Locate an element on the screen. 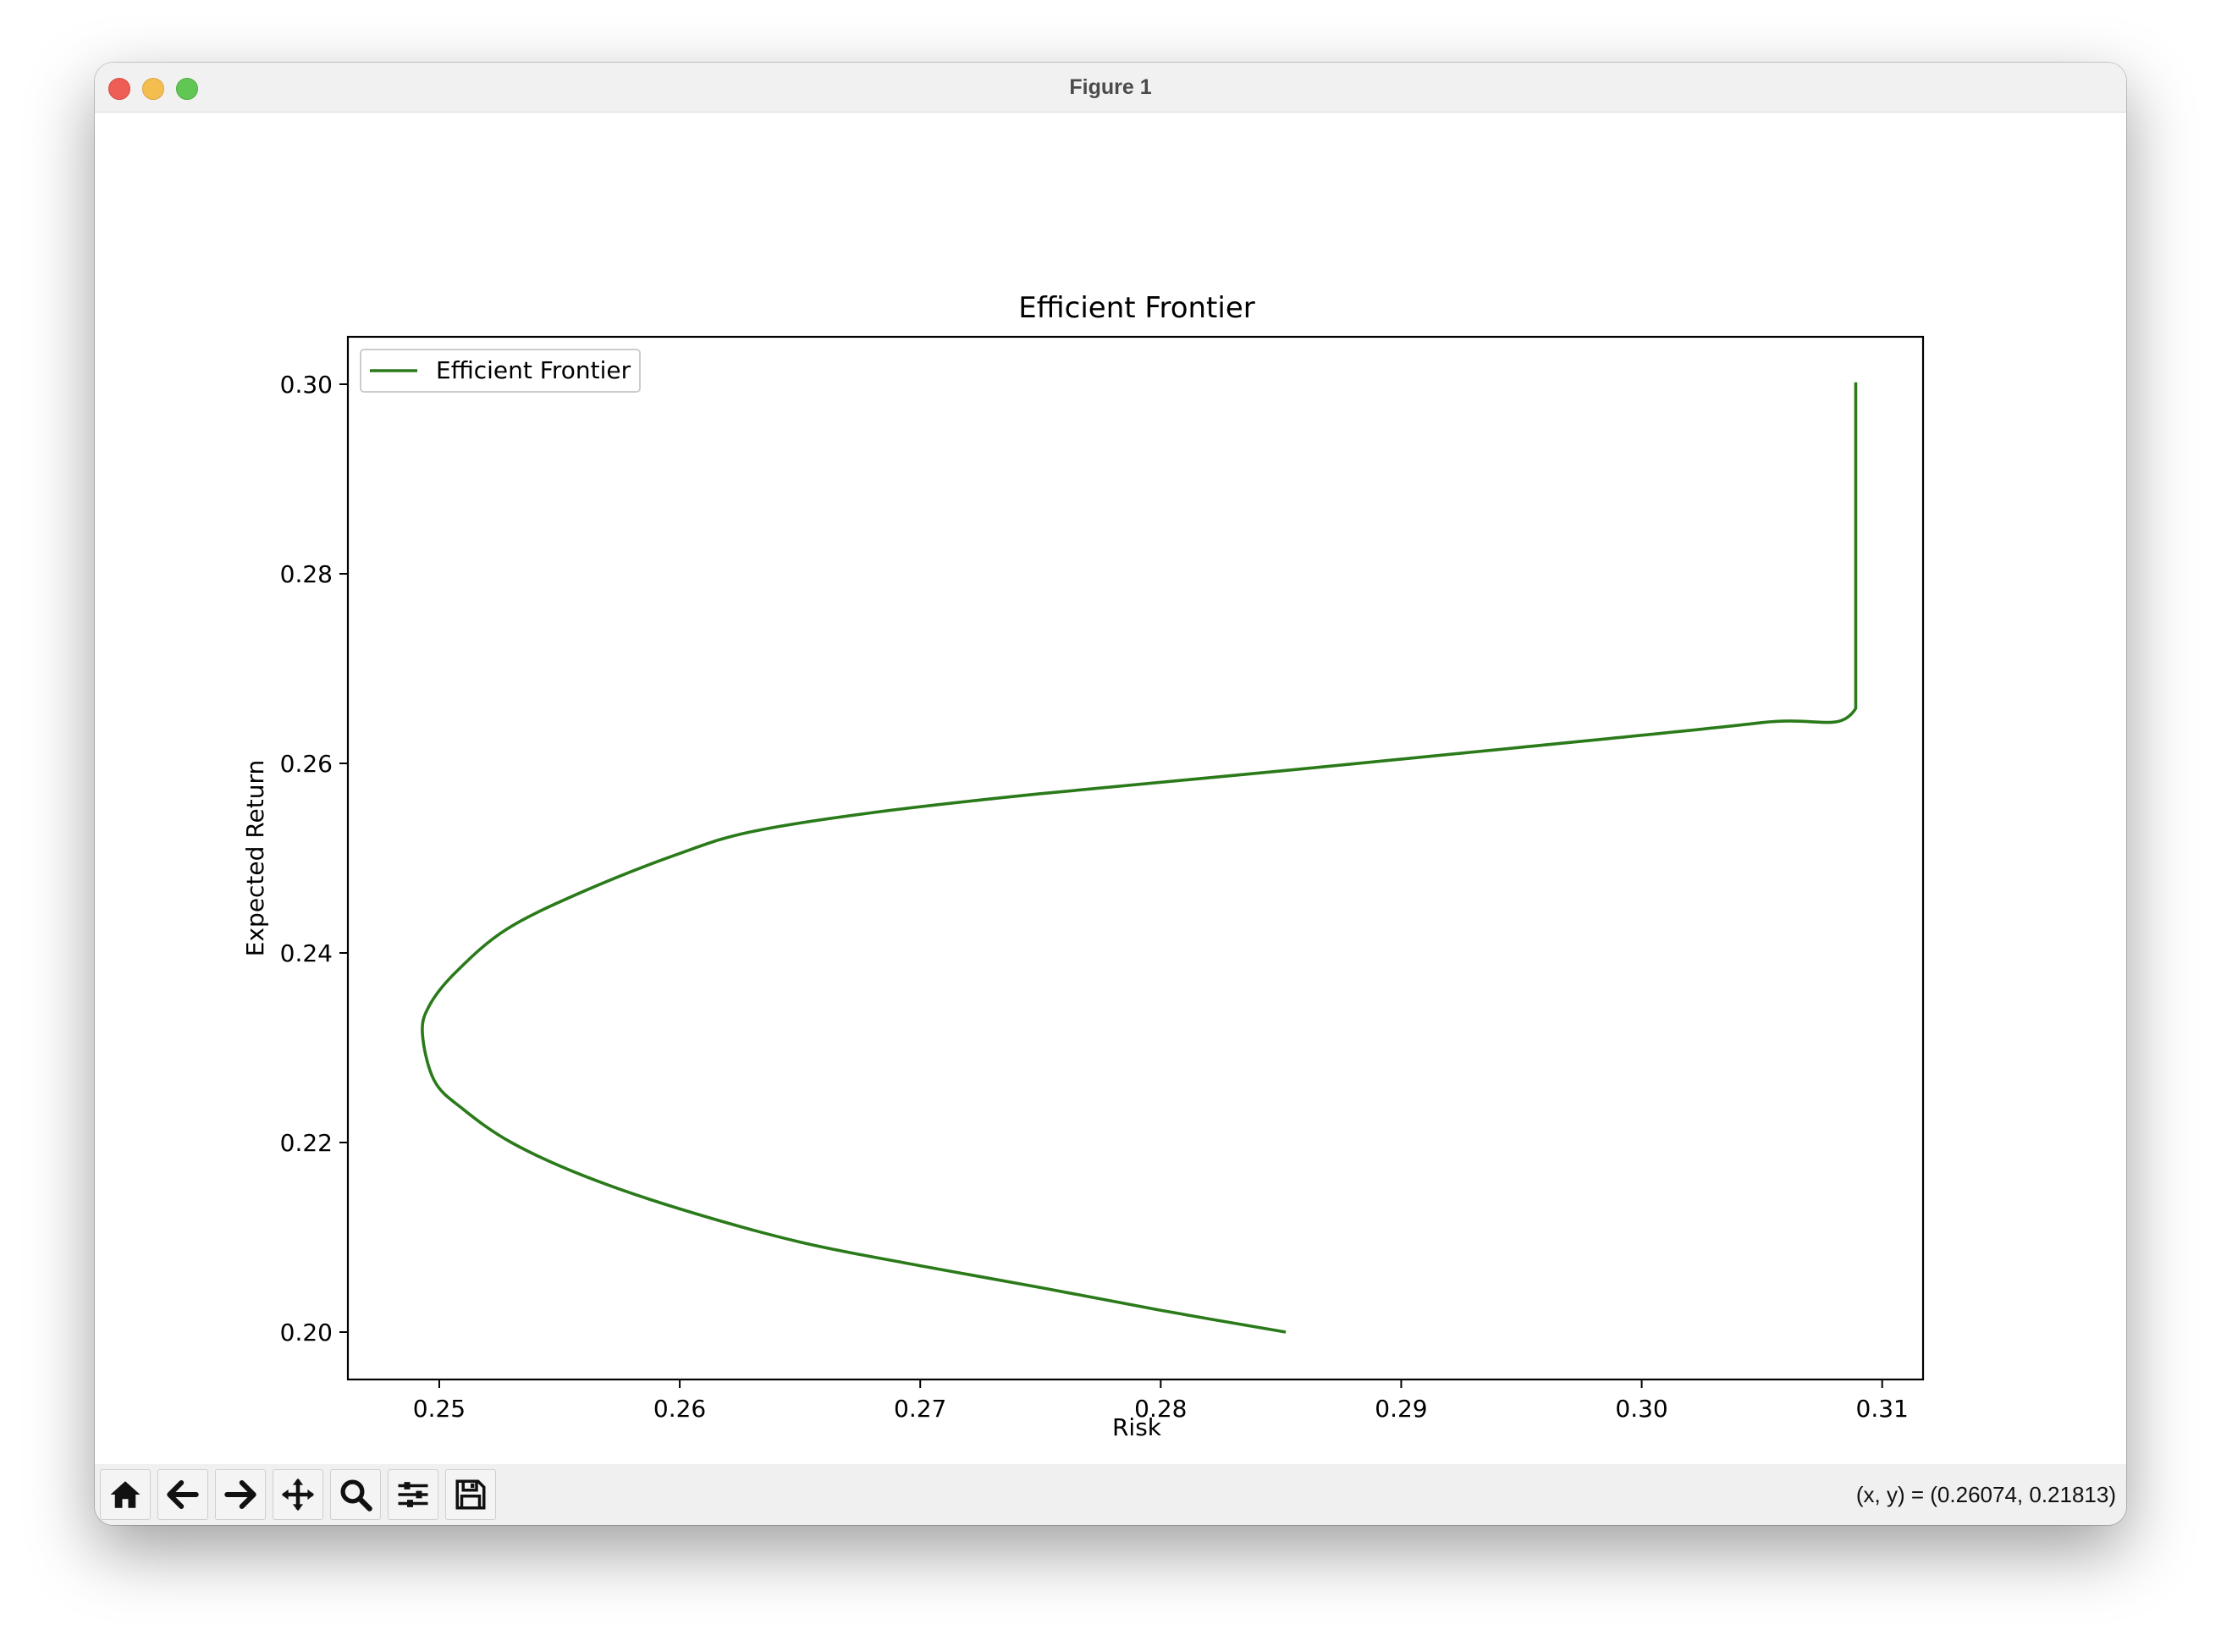  maximize-window-button is located at coordinates (187, 89).